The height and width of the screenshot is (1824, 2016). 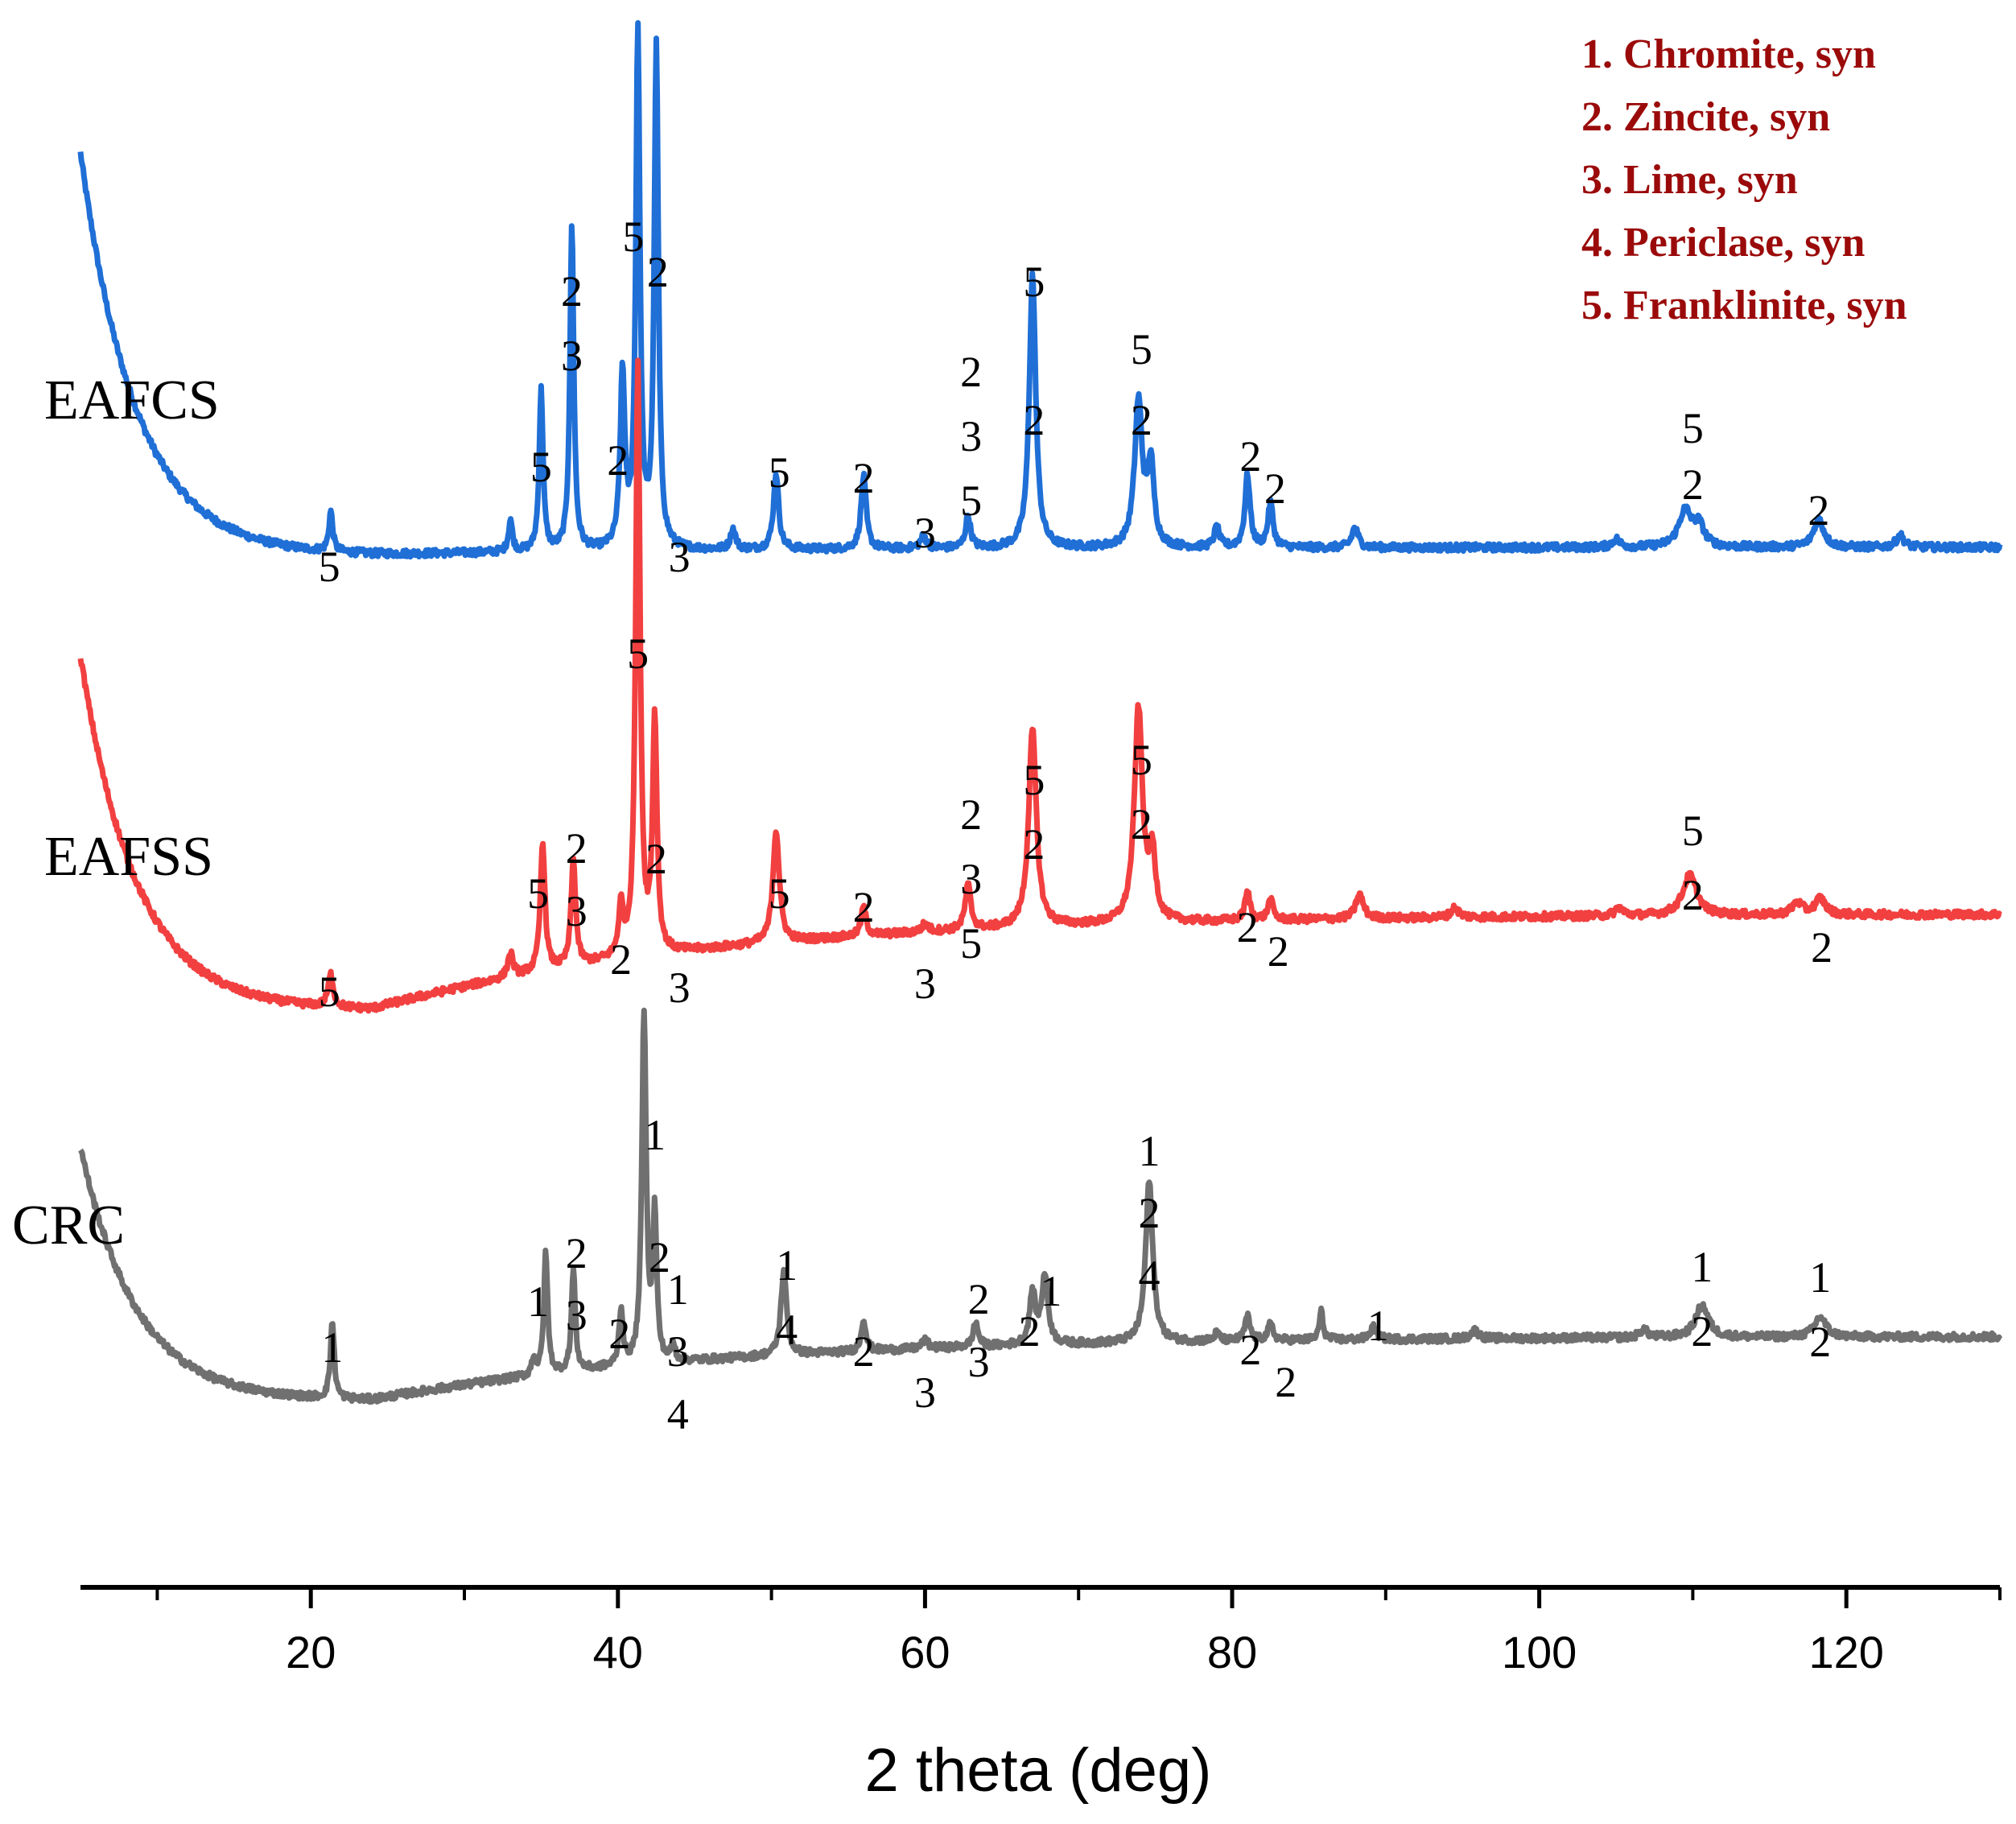 I want to click on x-tick-label: 40, so click(x=618, y=1652).